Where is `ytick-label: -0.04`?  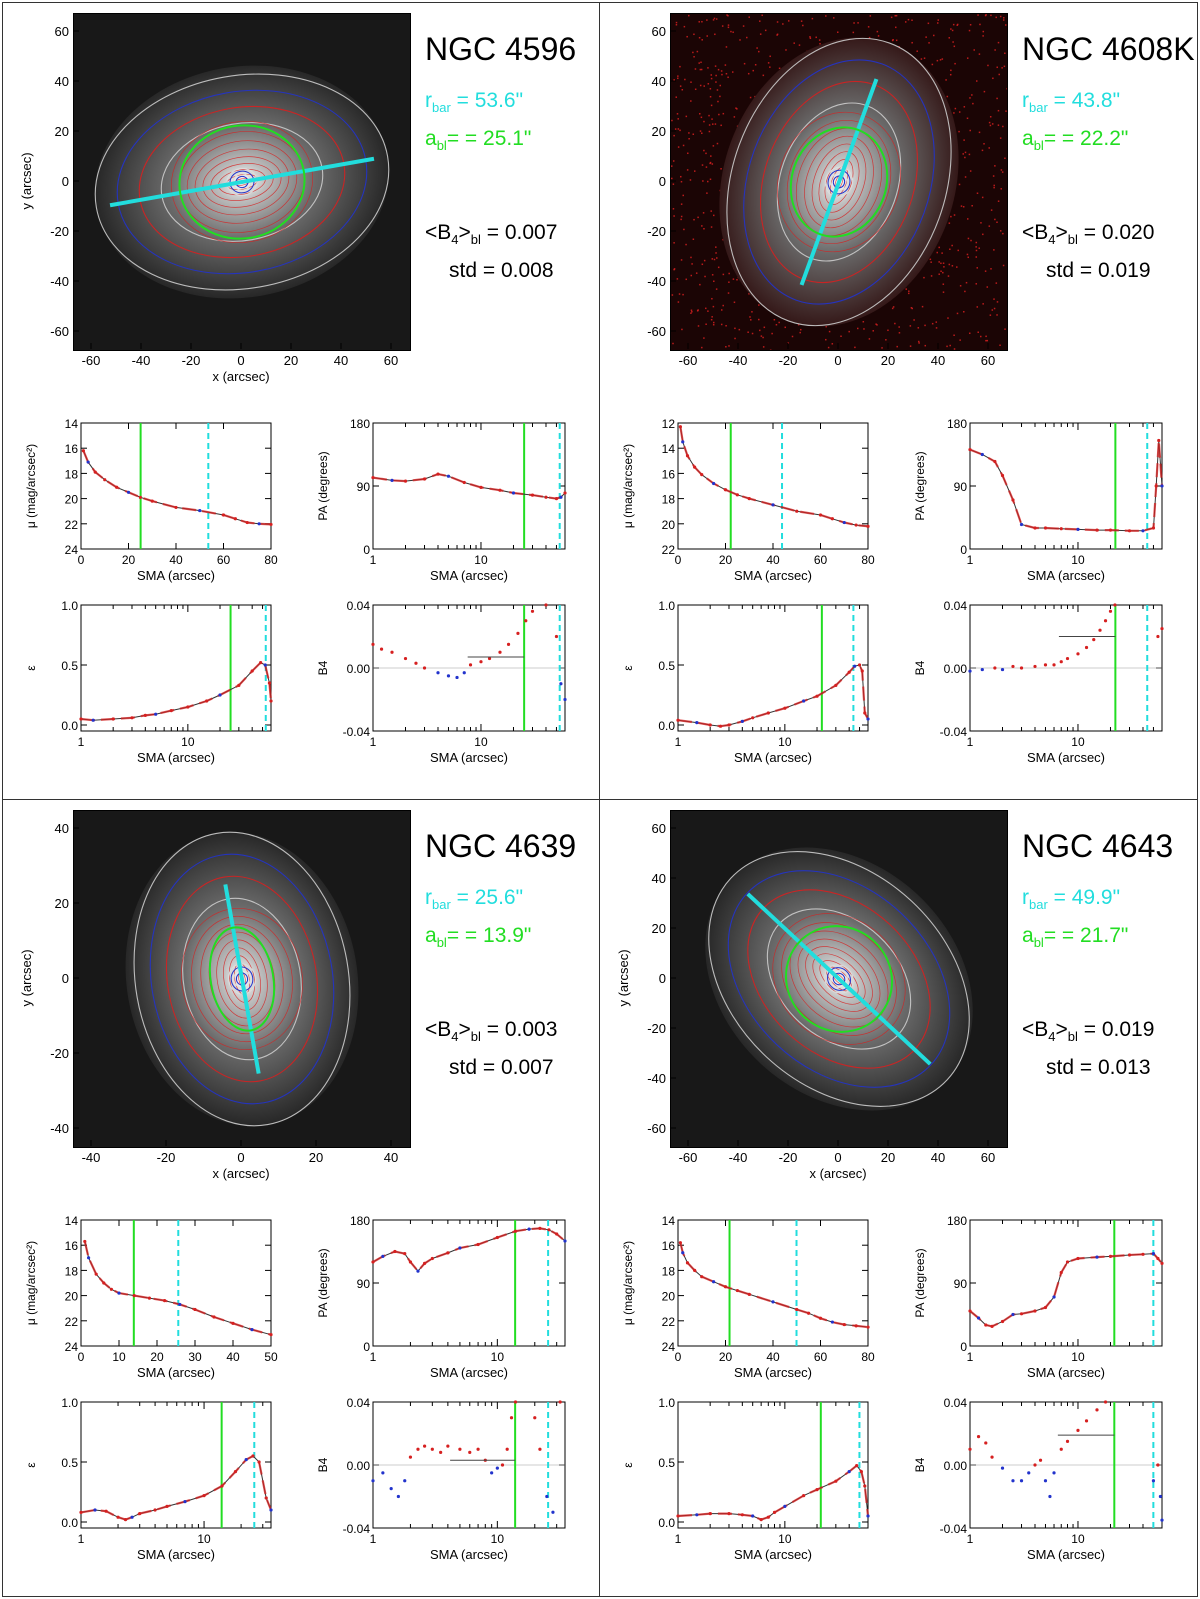 ytick-label: -0.04 is located at coordinates (954, 1529).